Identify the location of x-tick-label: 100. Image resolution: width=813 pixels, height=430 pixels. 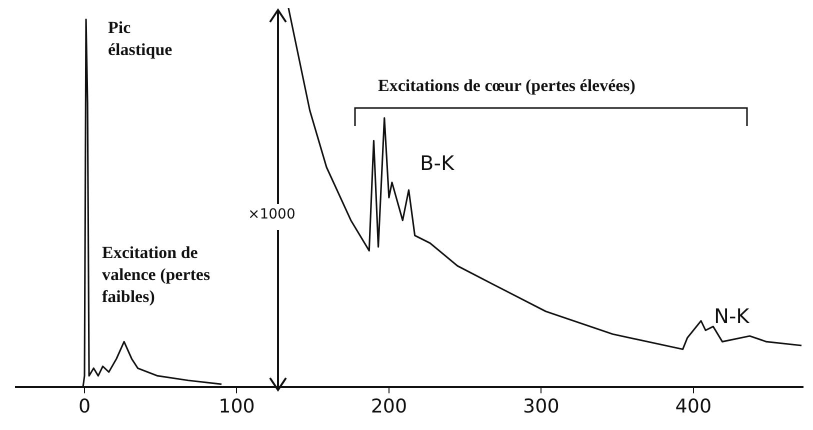
(236, 407).